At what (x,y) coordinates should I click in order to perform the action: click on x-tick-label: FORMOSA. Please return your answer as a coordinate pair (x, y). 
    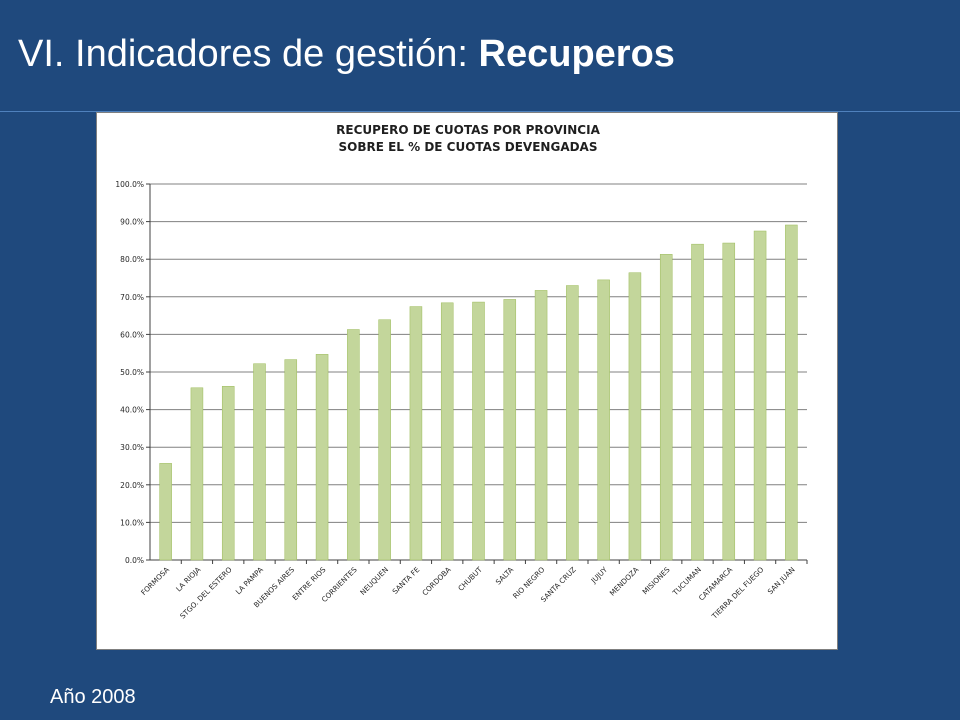
    Looking at the image, I should click on (155, 581).